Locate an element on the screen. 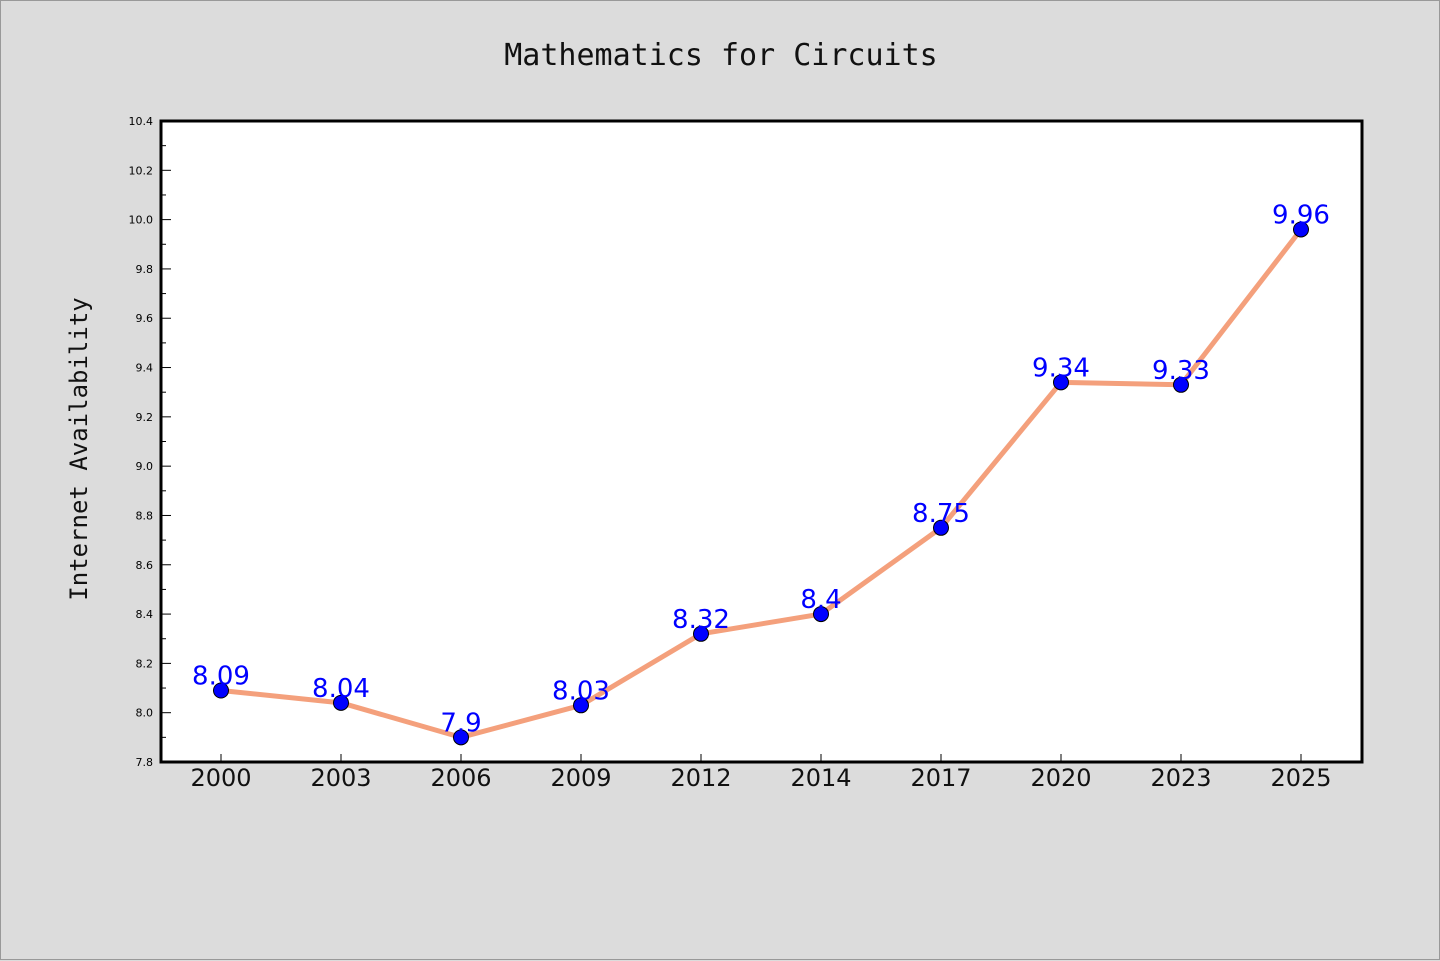 This screenshot has width=1440, height=961. y-tick-label: 8.0 is located at coordinates (145, 713).